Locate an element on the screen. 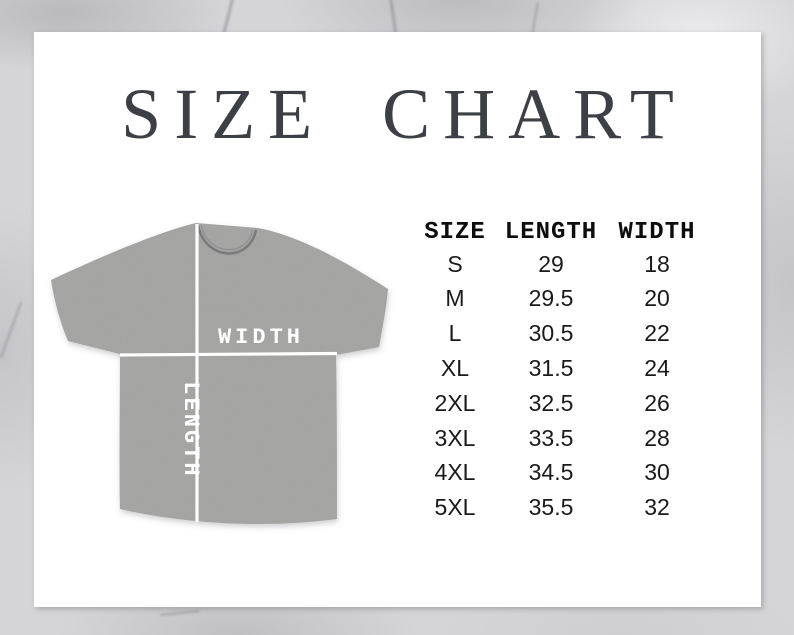  table-cell: 3XL is located at coordinates (455, 437).